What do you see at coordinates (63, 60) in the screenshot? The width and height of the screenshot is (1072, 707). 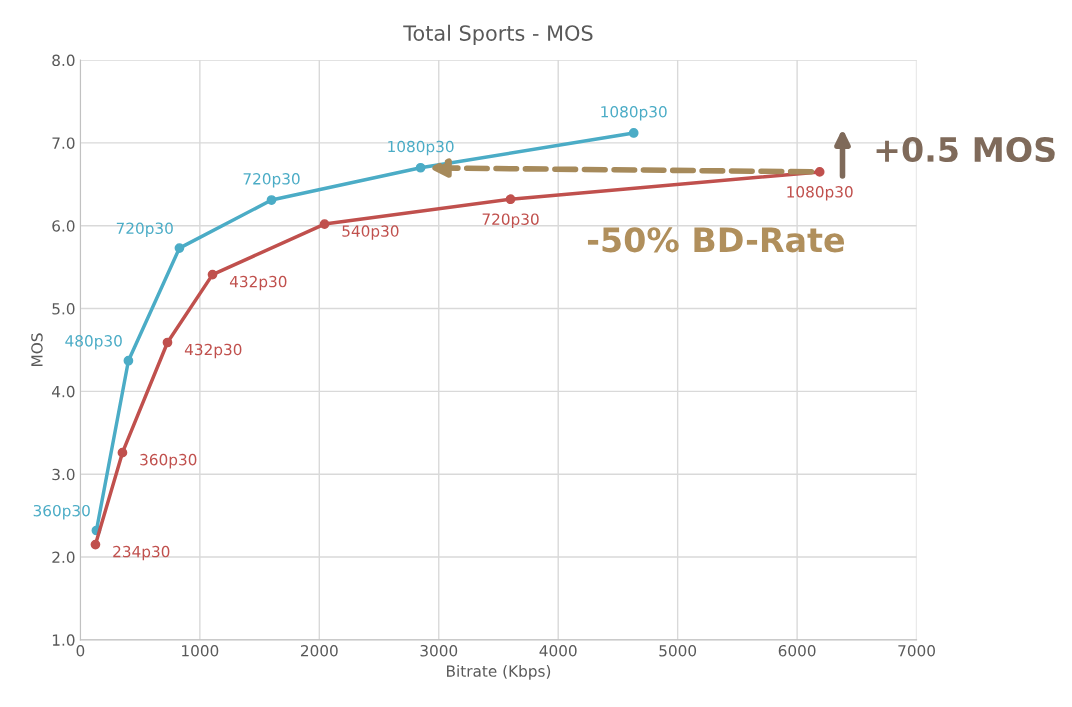 I see `y-tick-label: 8.0` at bounding box center [63, 60].